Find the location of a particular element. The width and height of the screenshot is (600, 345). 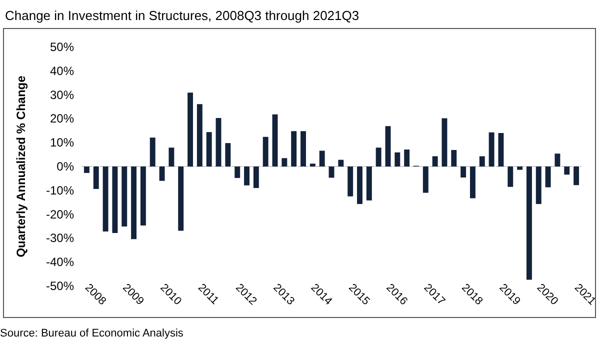

y-tick-label: -40% is located at coordinates (60, 262).